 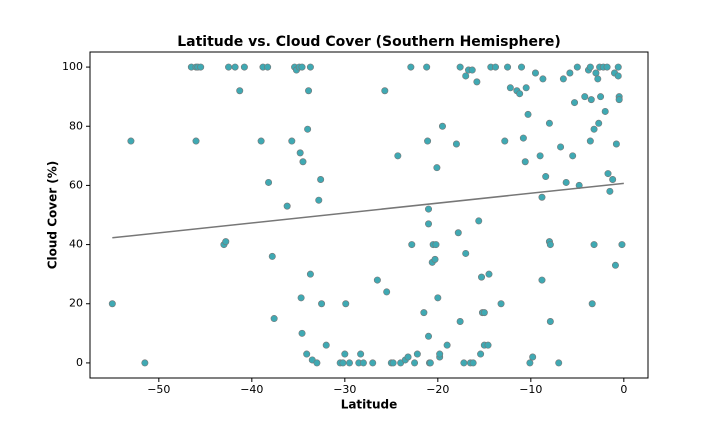 What do you see at coordinates (158, 389) in the screenshot?
I see `x-tick-label: −50` at bounding box center [158, 389].